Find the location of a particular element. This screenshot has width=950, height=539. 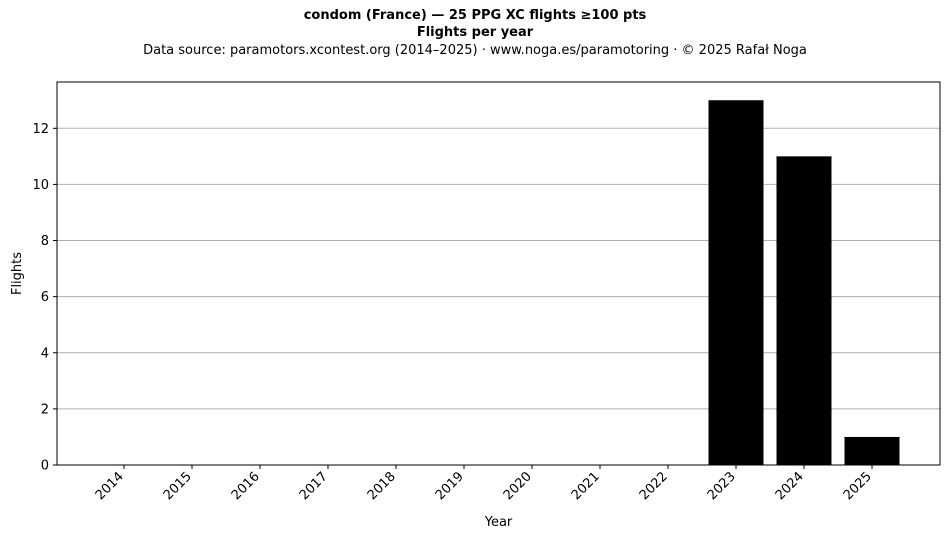

x-tick-label: 2019 is located at coordinates (450, 486).